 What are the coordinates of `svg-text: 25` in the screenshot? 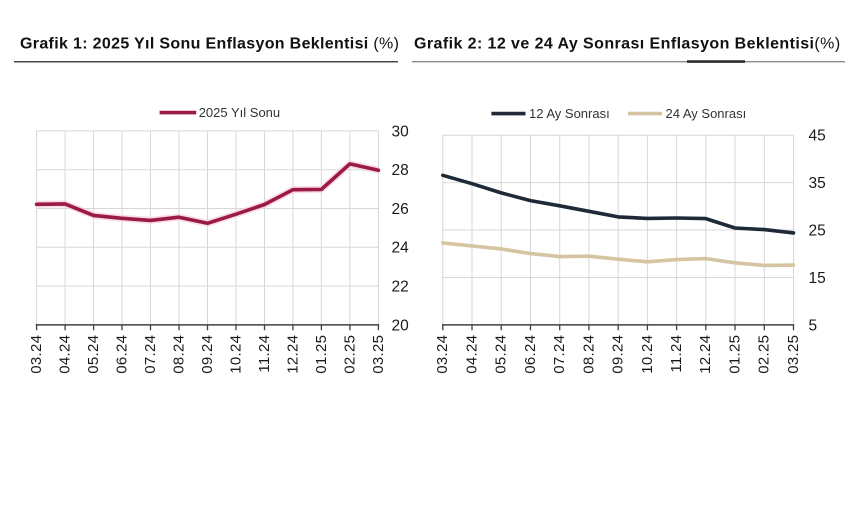 It's located at (817, 230).